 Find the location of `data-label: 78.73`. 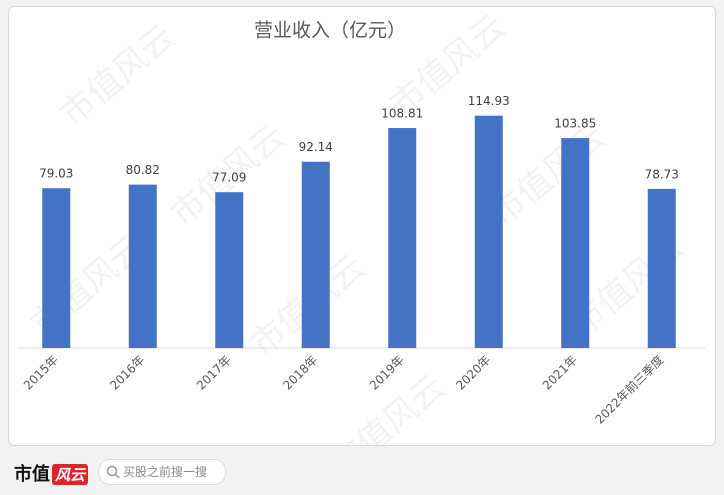

data-label: 78.73 is located at coordinates (662, 174).